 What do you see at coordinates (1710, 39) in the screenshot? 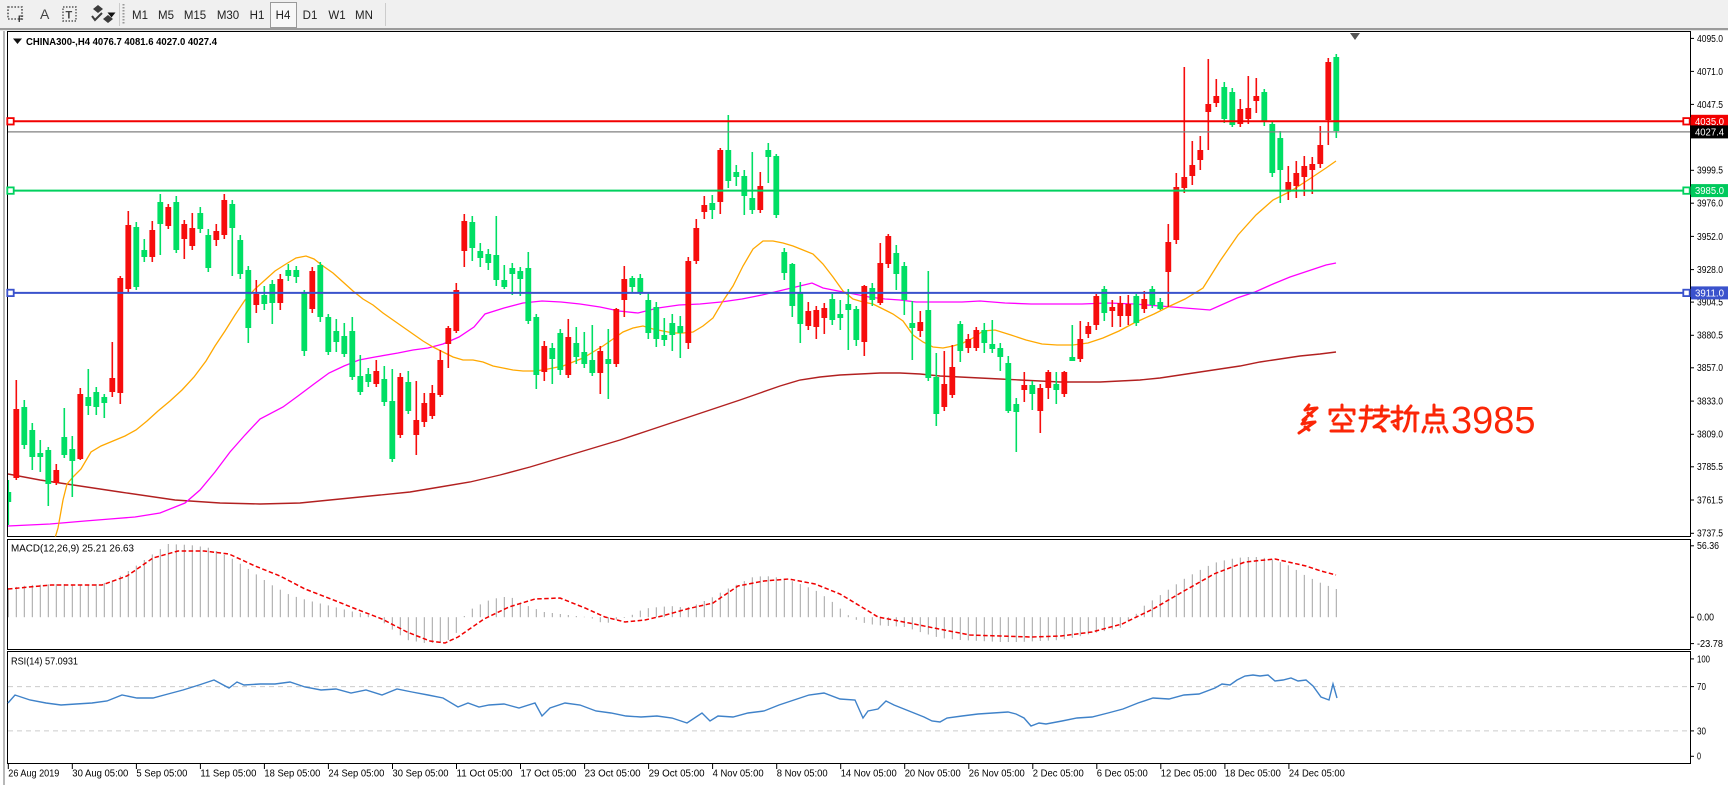
I see `svg-text: 4095.0` at bounding box center [1710, 39].